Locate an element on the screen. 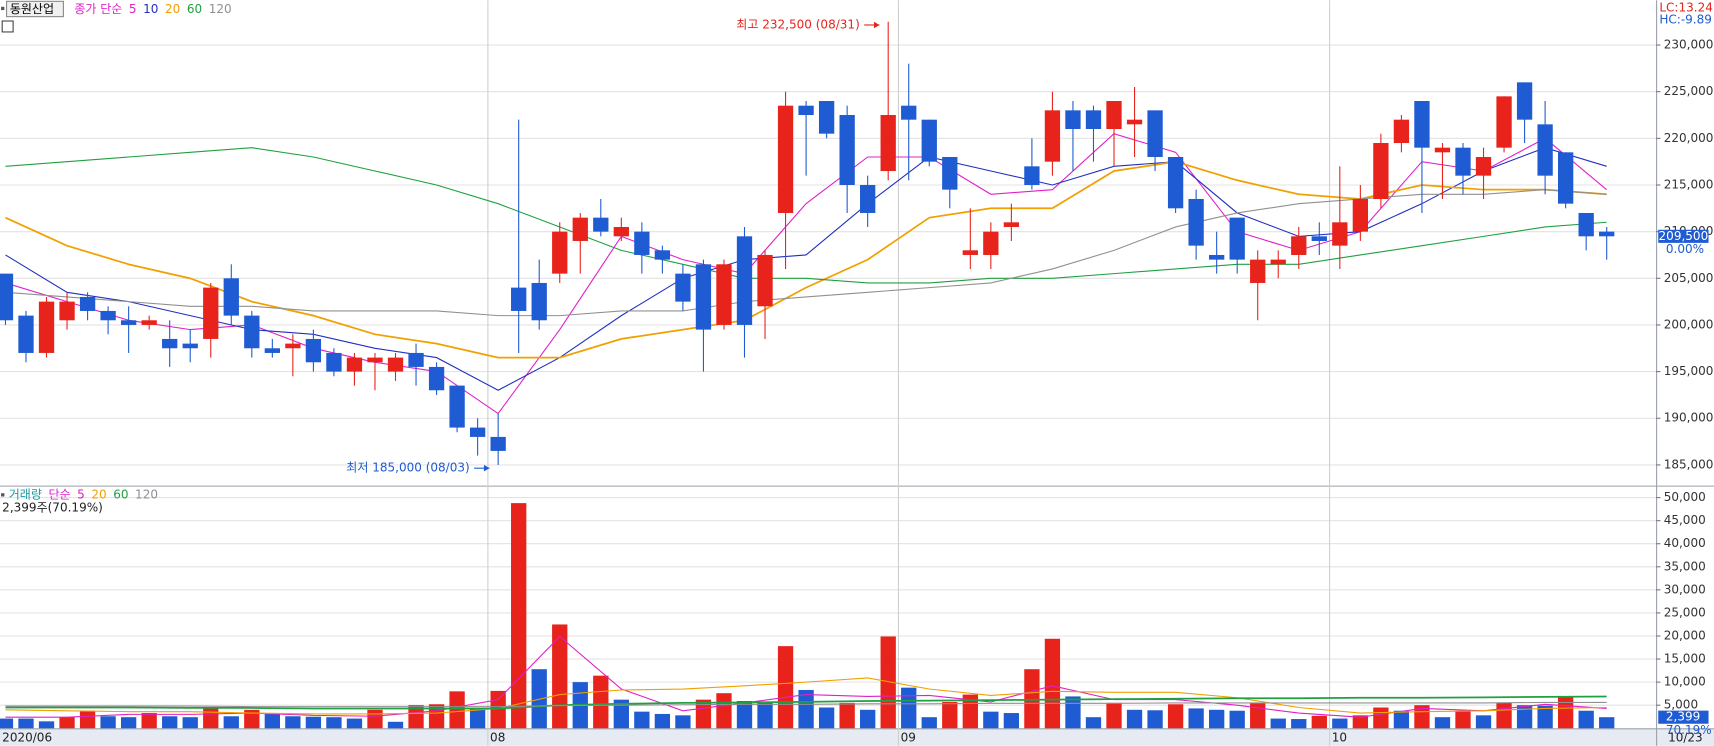  annotation-arrowhead is located at coordinates (876, 25).